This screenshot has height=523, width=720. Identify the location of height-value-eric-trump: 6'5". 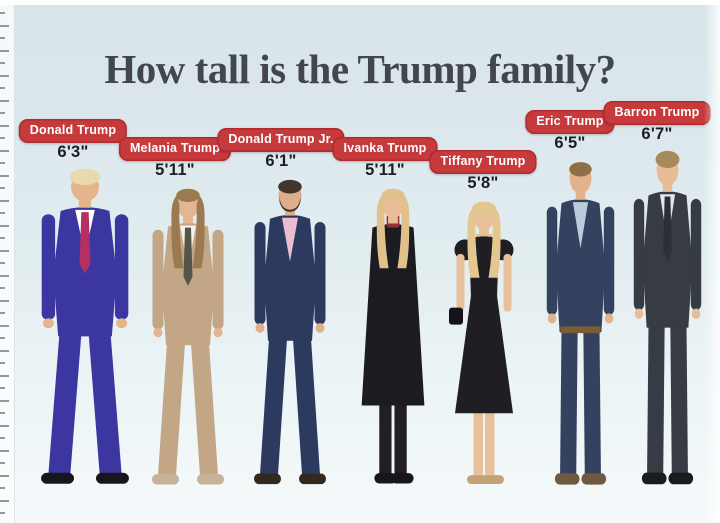
(570, 143).